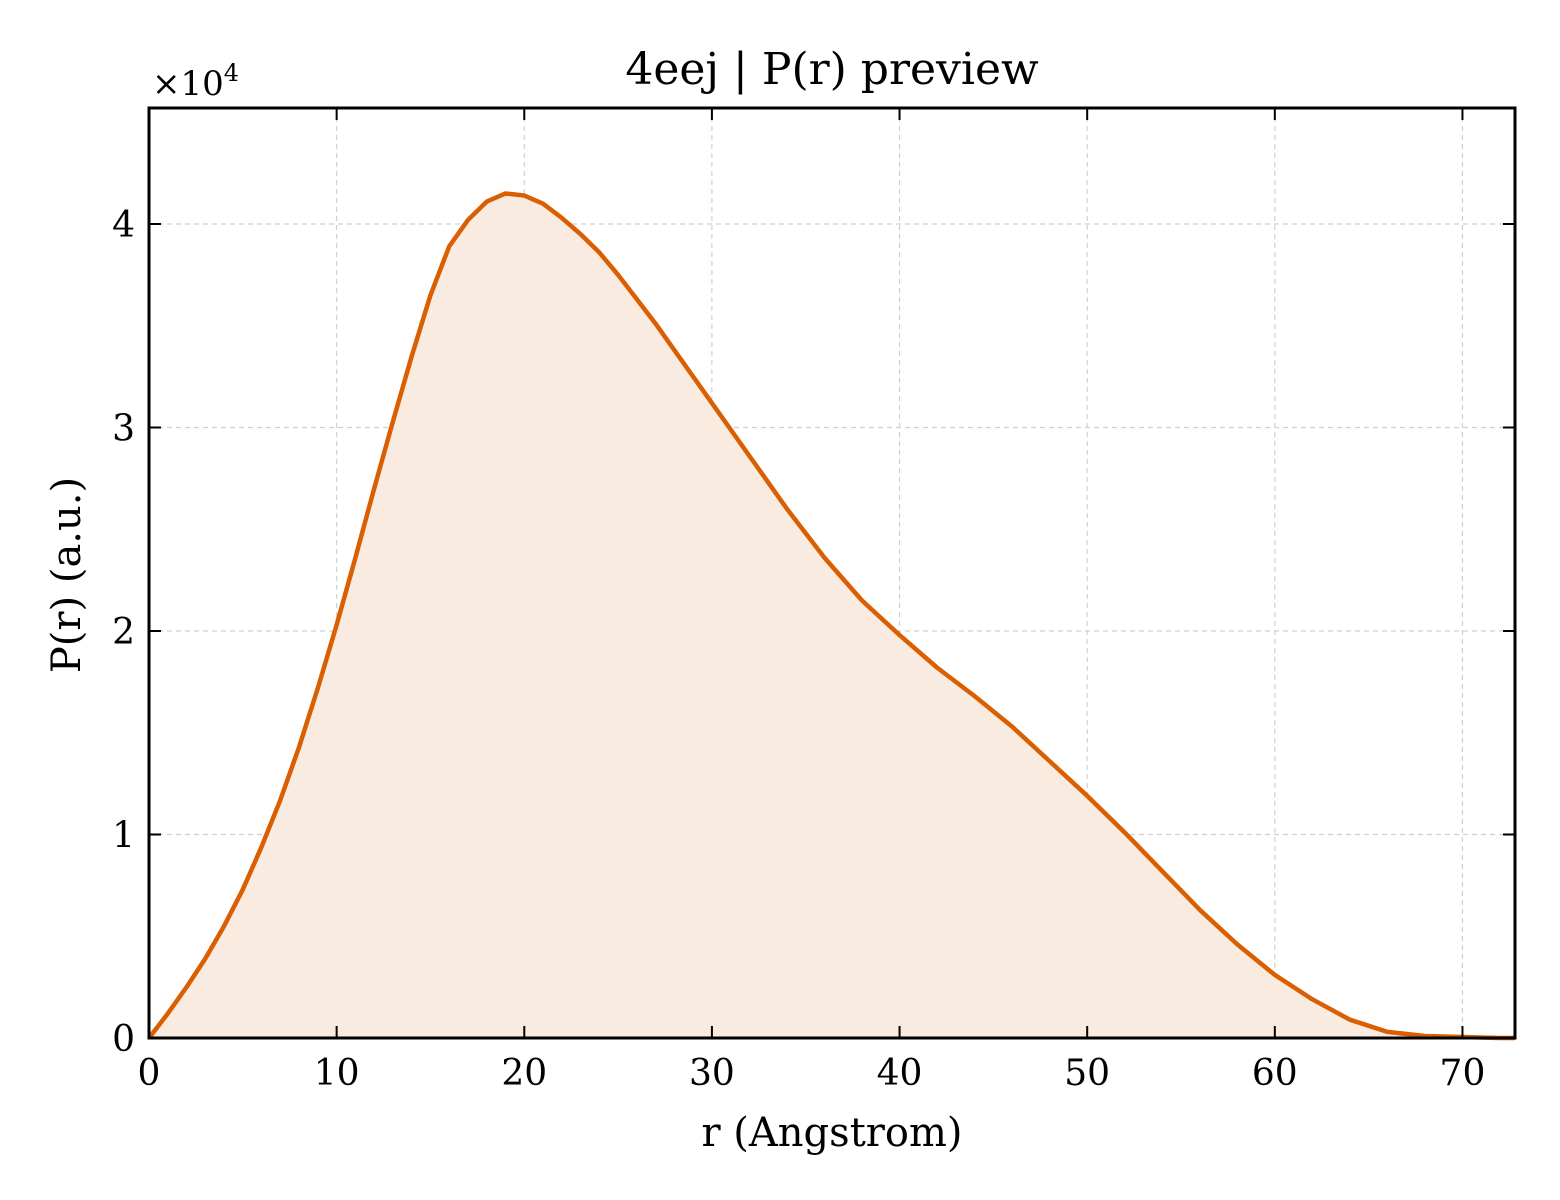 The width and height of the screenshot is (1560, 1200). Describe the element at coordinates (149, 1073) in the screenshot. I see `x-tick-label: 0` at that location.